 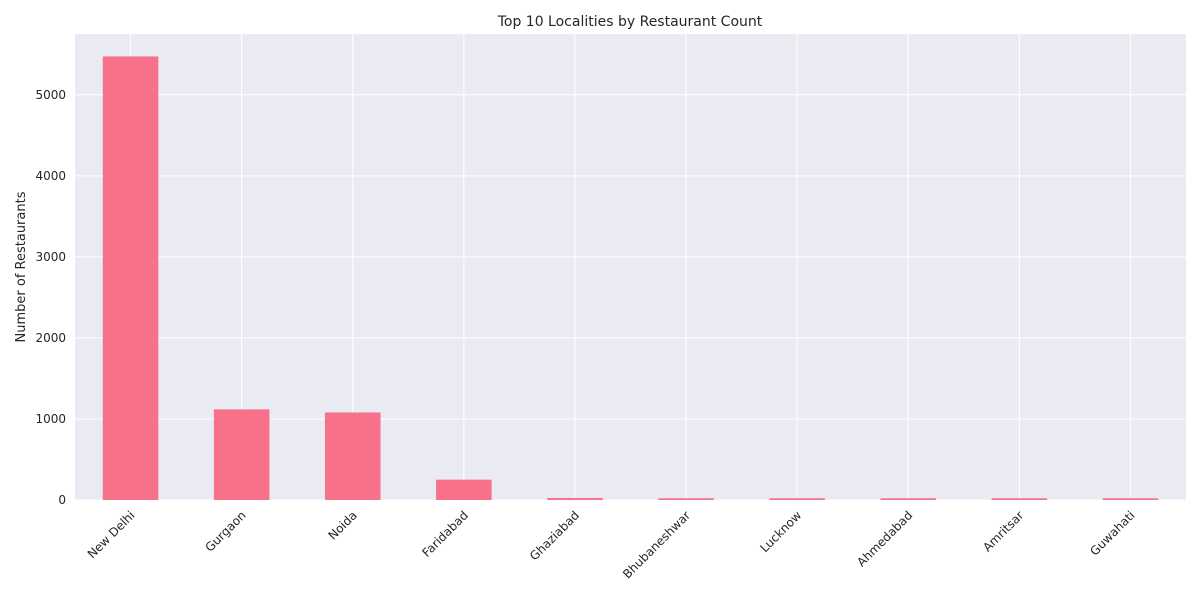 I want to click on y-tick-label: 2000, so click(x=50, y=338).